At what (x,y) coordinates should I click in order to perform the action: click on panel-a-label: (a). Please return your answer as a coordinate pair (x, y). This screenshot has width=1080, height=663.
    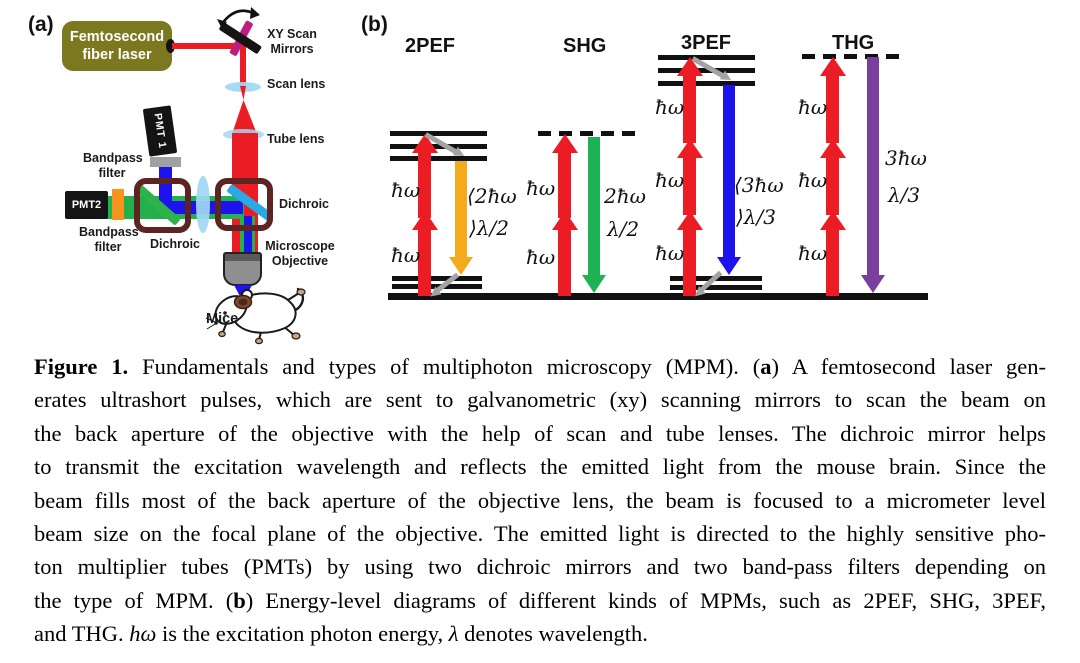
    Looking at the image, I should click on (41, 24).